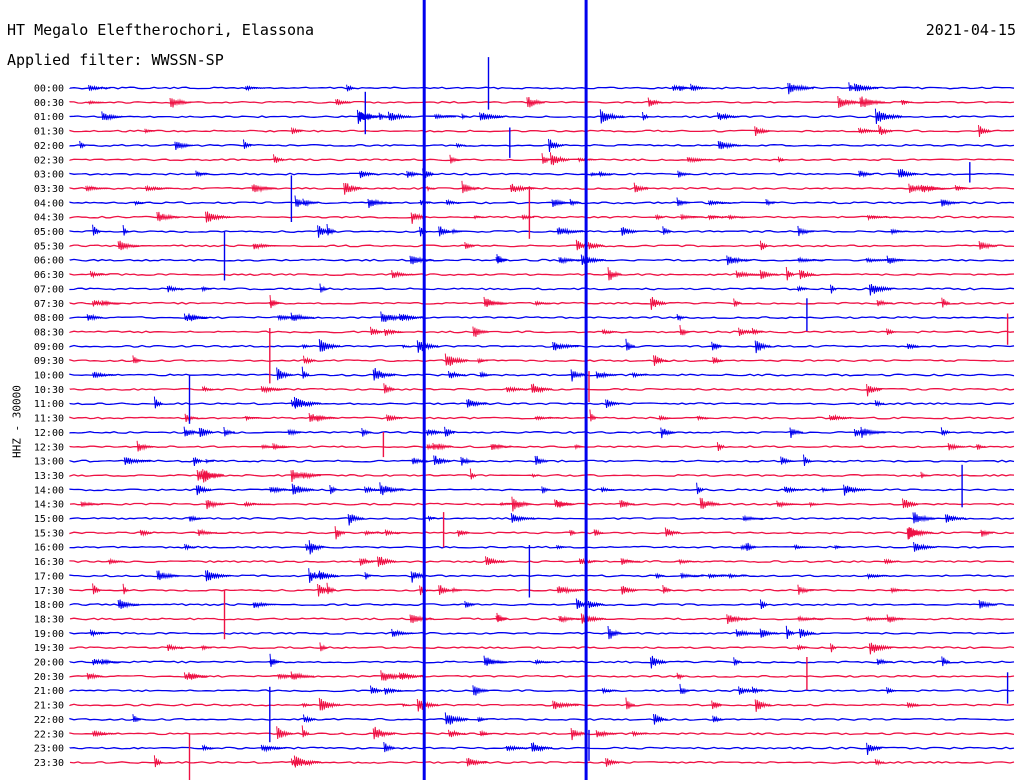 The image size is (1024, 780). Describe the element at coordinates (49, 706) in the screenshot. I see `time-tick-label: 21:30` at that location.